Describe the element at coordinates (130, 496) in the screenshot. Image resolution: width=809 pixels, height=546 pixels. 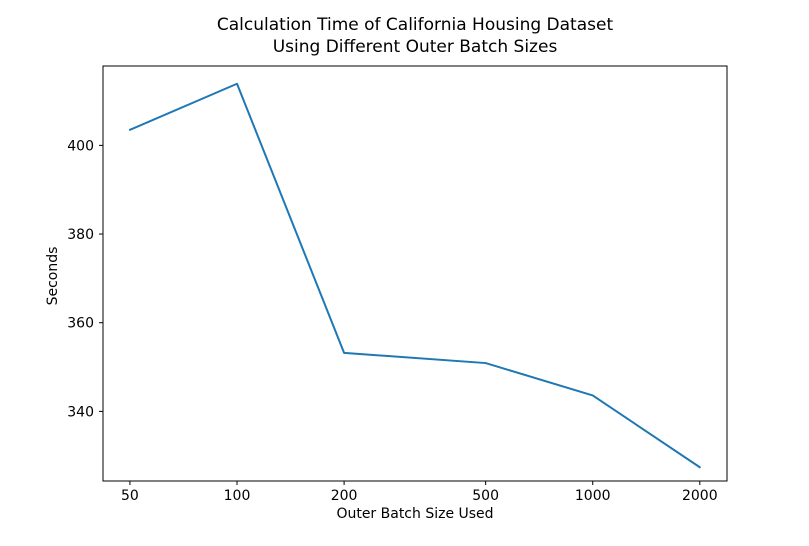
I see `x-tick-label: 50` at that location.